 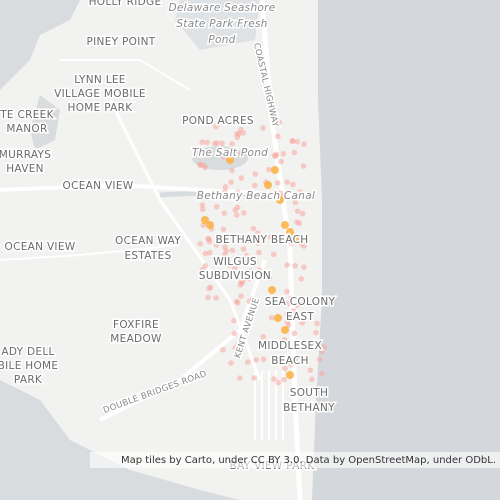 What do you see at coordinates (256, 196) in the screenshot?
I see `place-label: Bethany Beach Canal` at bounding box center [256, 196].